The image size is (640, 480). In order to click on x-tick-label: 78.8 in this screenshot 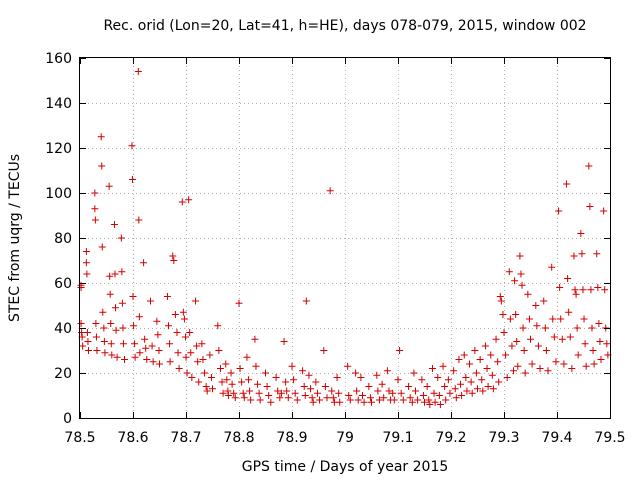, I will do `click(238, 438)`.